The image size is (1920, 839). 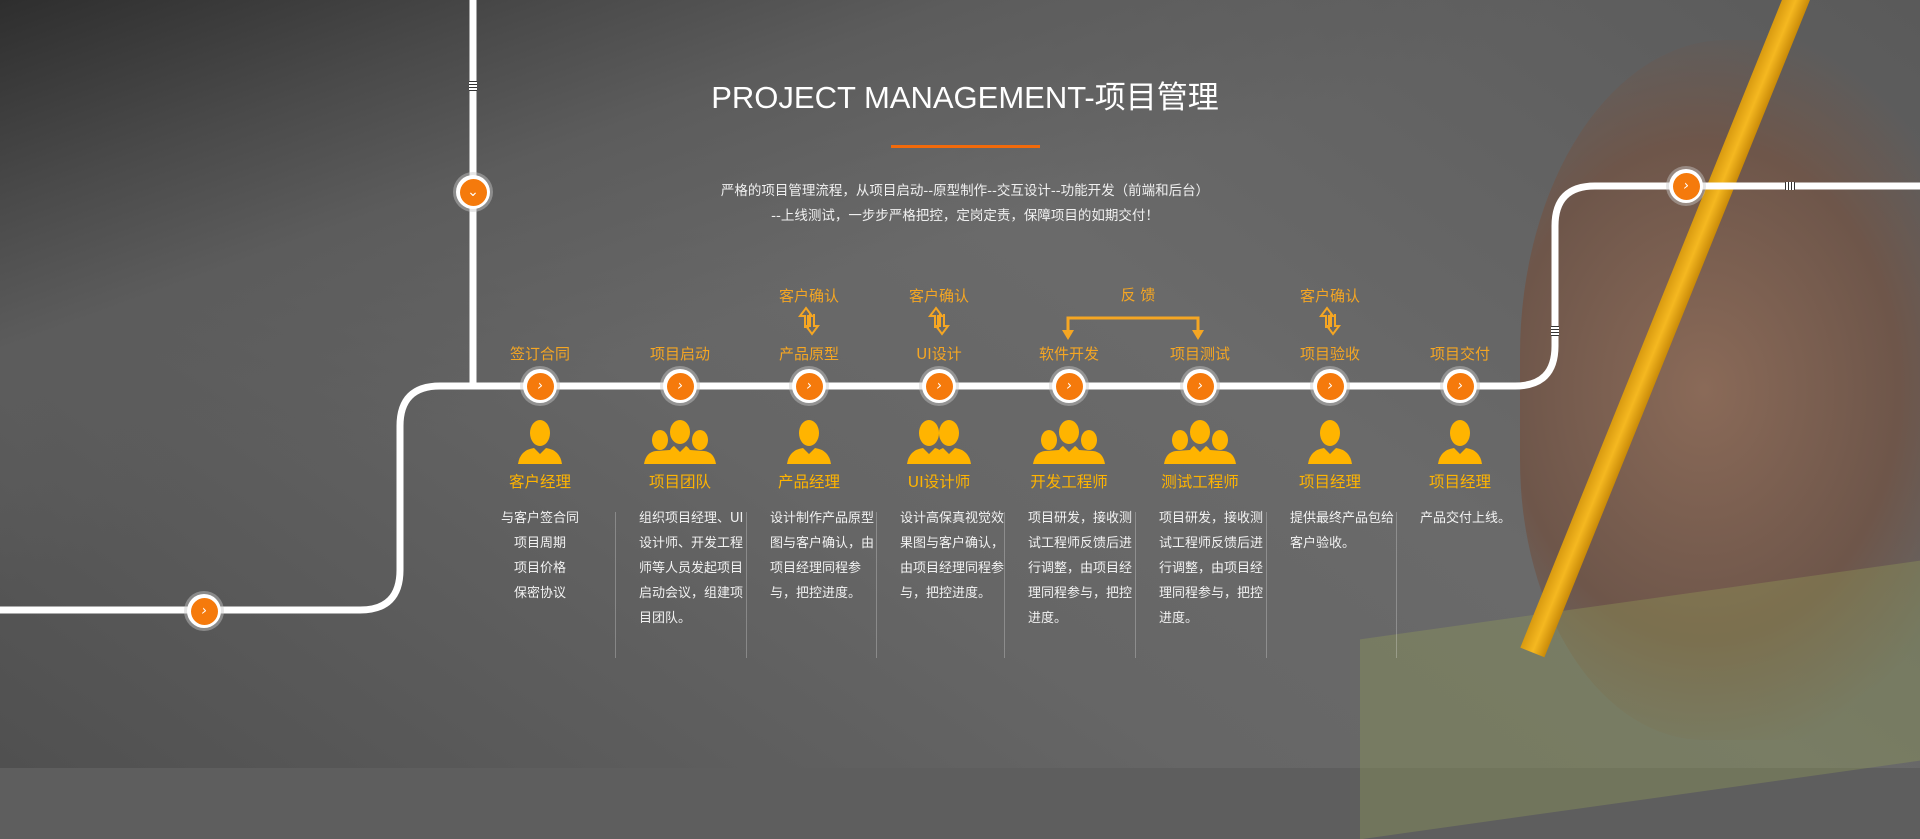 I want to click on step-description: 与客户签合同 项目周期 项目价格 保密协议, so click(x=539, y=556).